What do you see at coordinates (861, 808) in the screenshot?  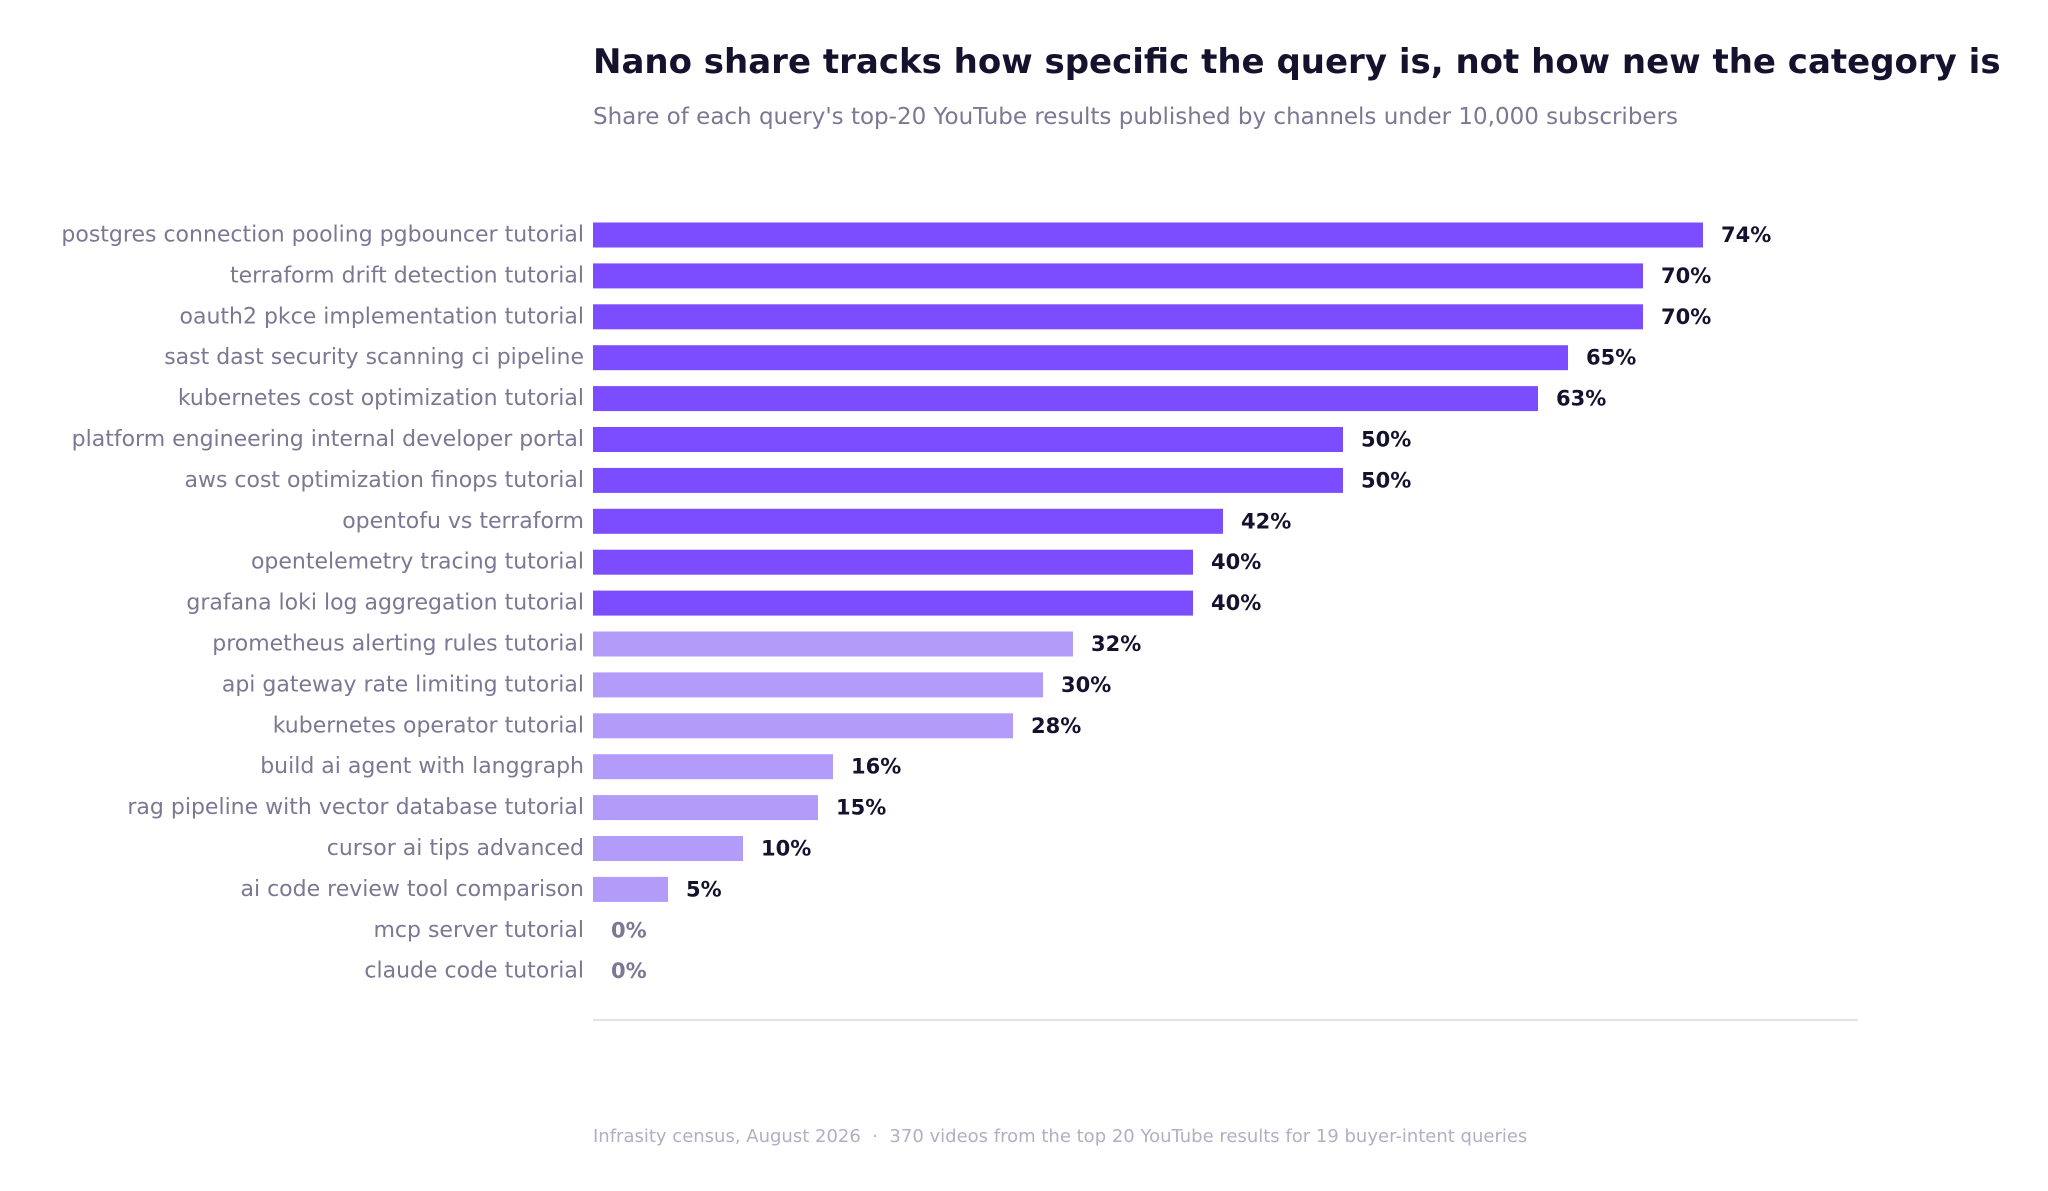 I see `value-label: 15%` at bounding box center [861, 808].